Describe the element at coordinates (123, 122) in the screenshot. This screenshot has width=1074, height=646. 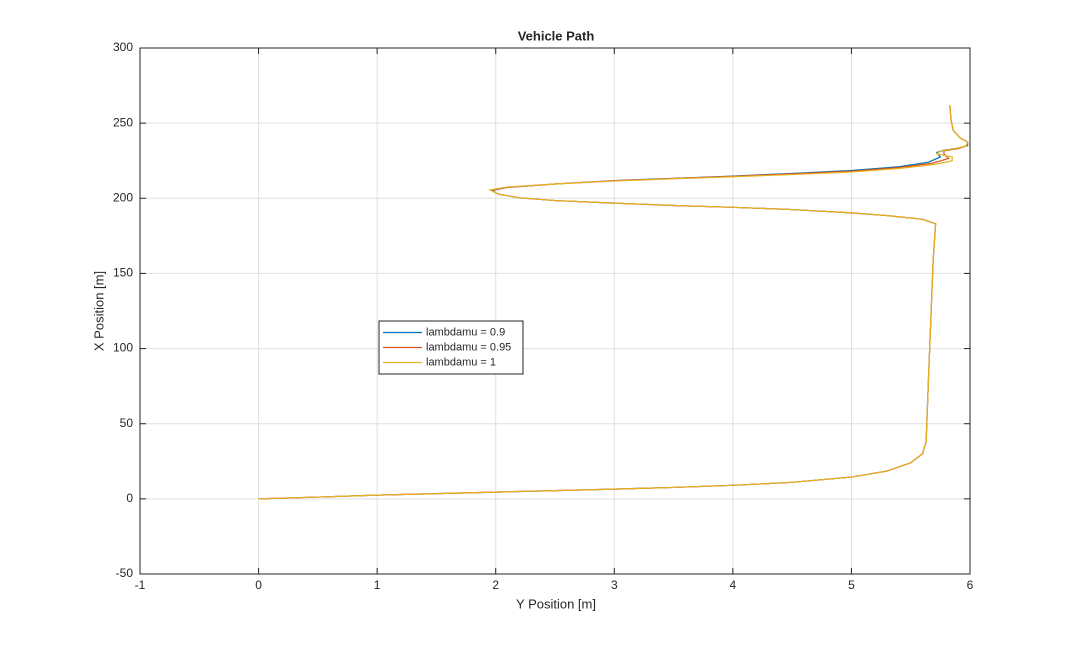
I see `y-tick-label: 250` at that location.